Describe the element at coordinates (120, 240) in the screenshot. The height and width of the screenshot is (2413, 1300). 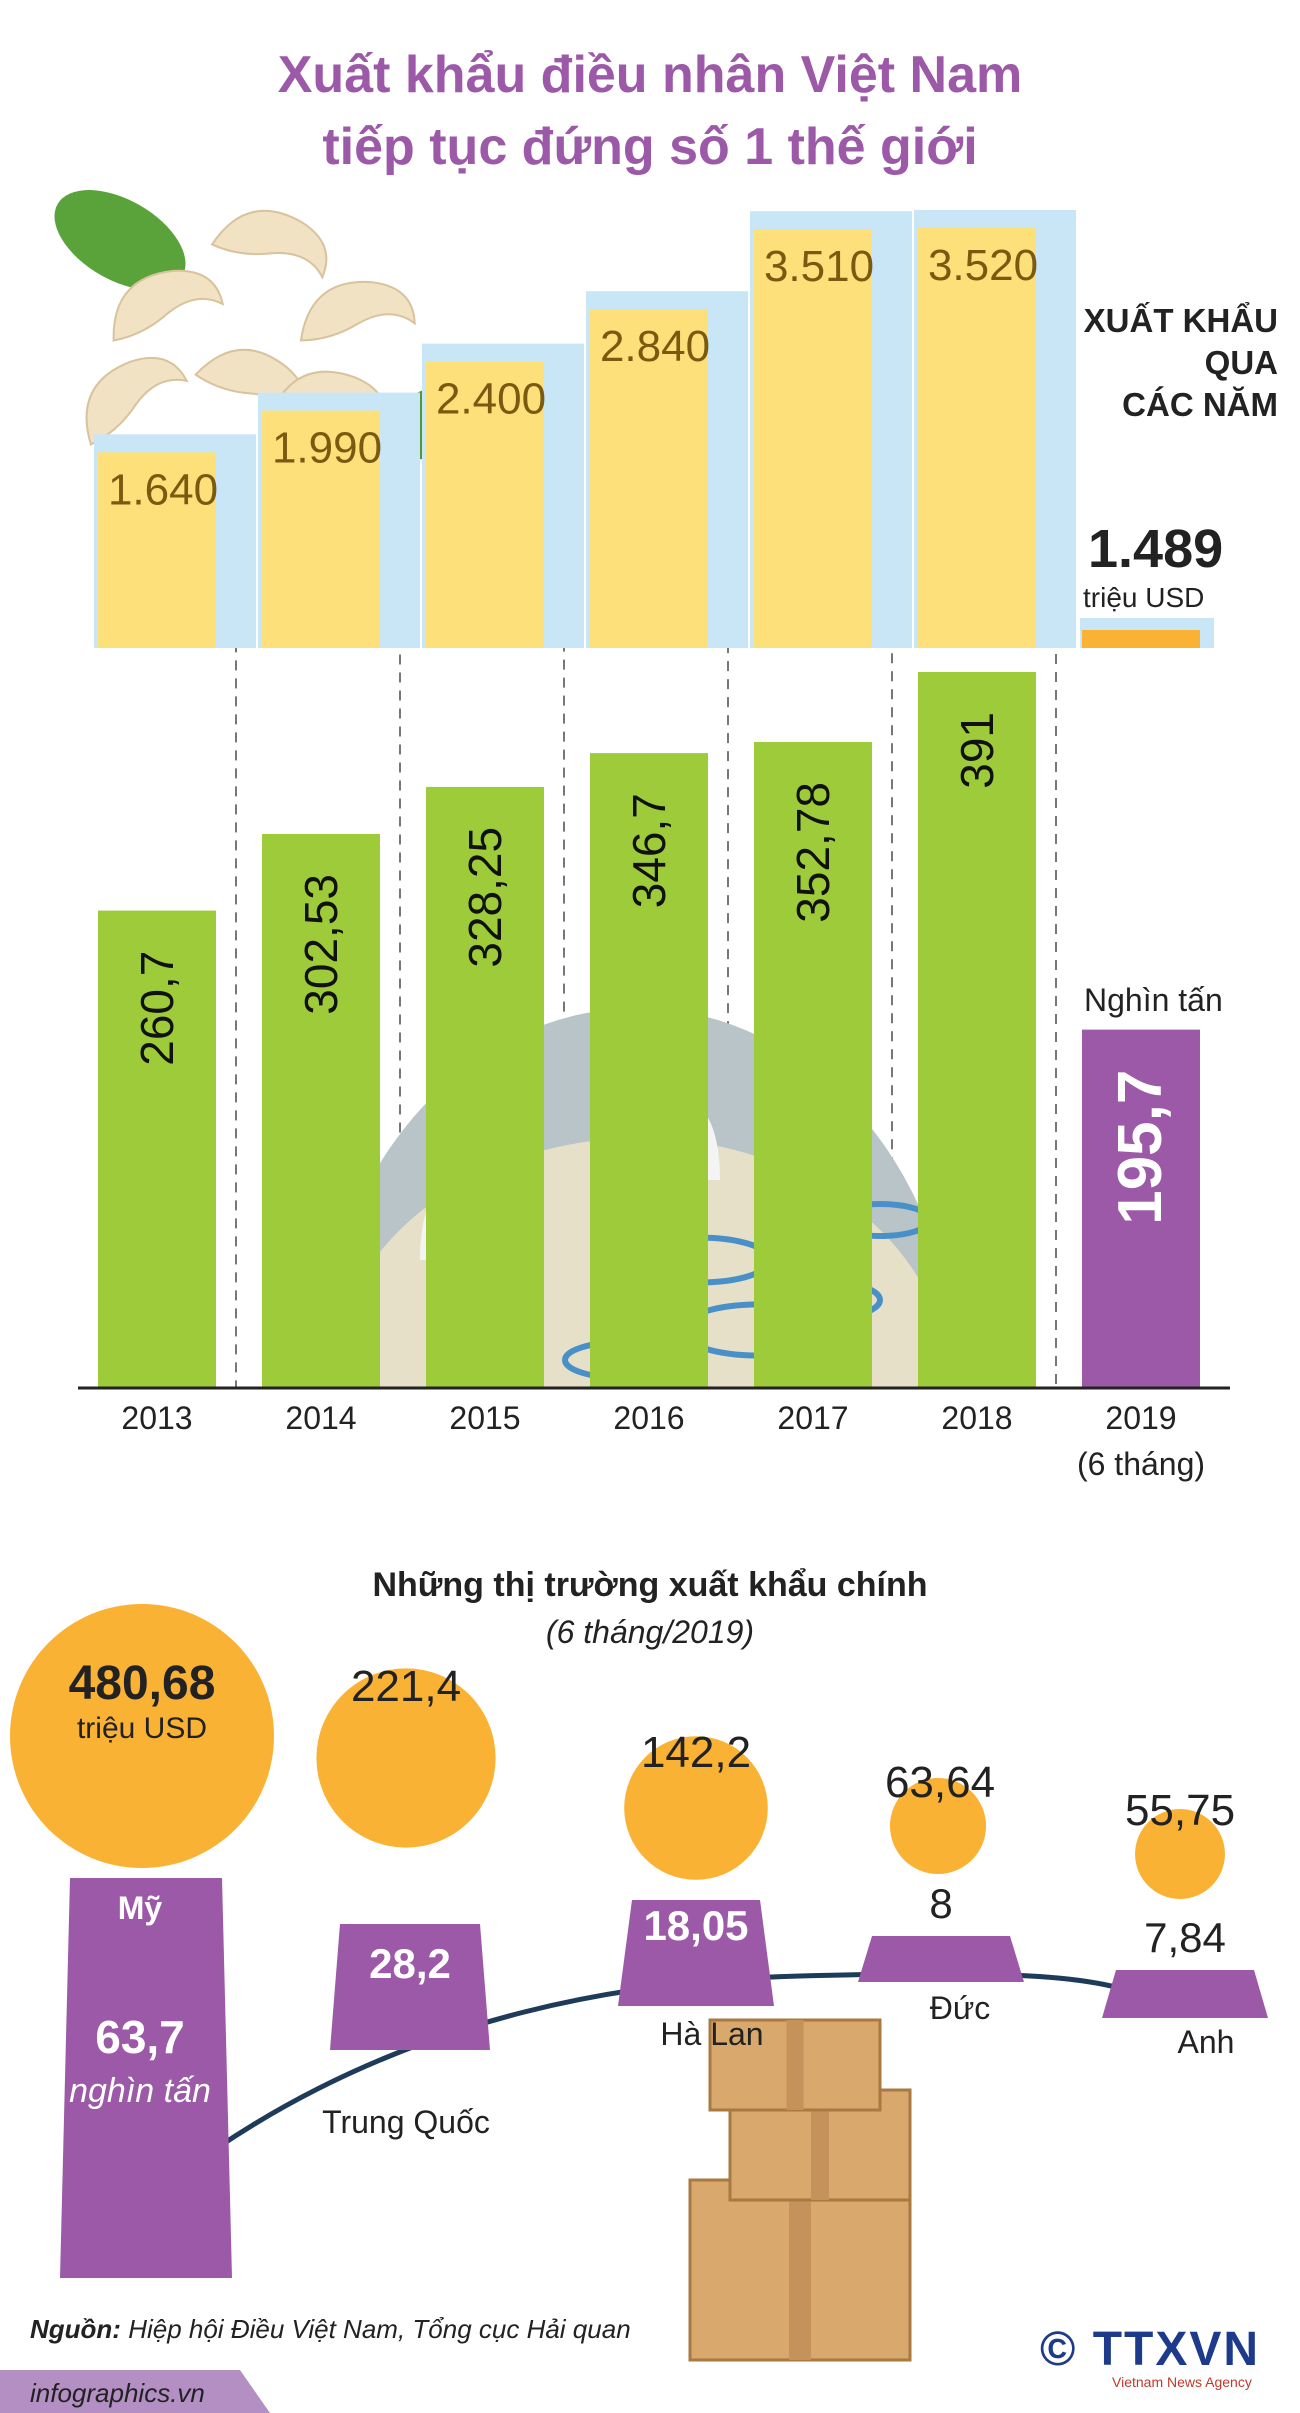
I see `leaf-icon` at that location.